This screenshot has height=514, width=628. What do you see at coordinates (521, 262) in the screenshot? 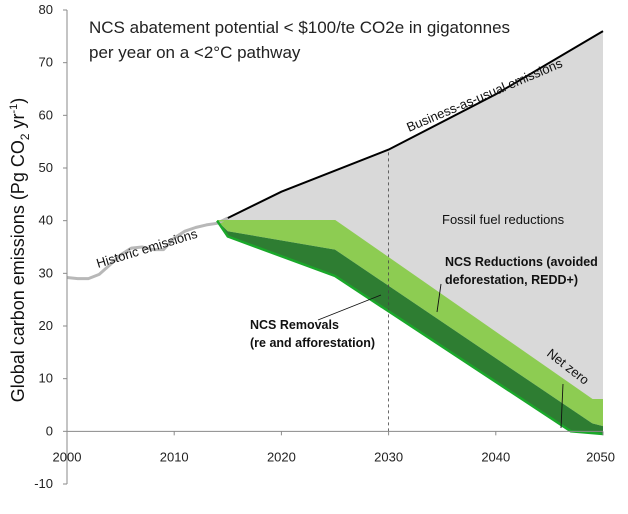
I see `annotation-ncs-reductions-line-1: NCS Reductions (avoided` at bounding box center [521, 262].